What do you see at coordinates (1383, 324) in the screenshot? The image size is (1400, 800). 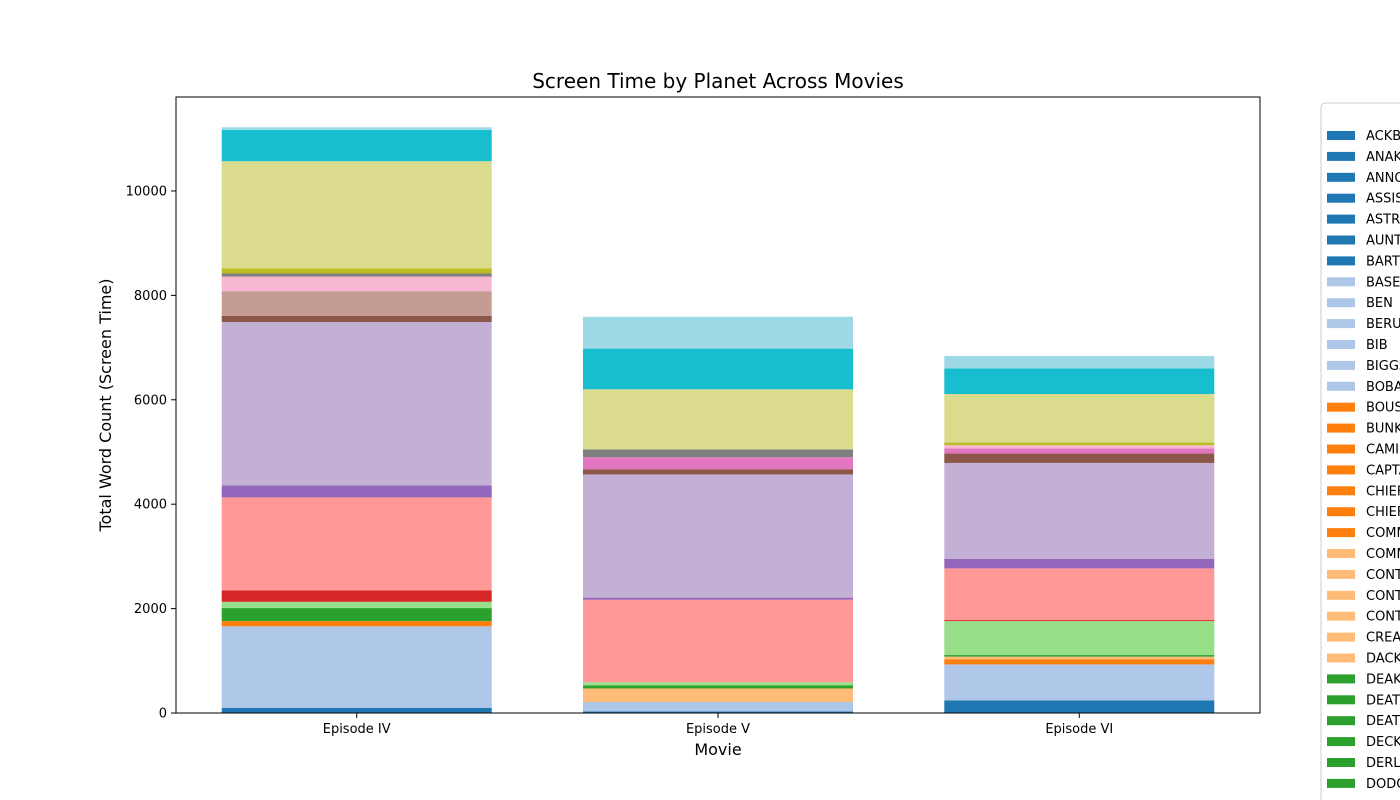 I see `legend-label: BERU` at bounding box center [1383, 324].